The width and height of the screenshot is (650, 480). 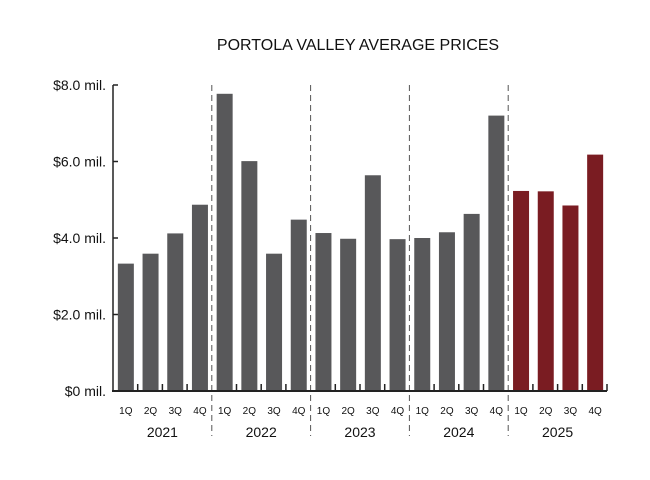 What do you see at coordinates (570, 298) in the screenshot?
I see `bar-2025-3Q` at bounding box center [570, 298].